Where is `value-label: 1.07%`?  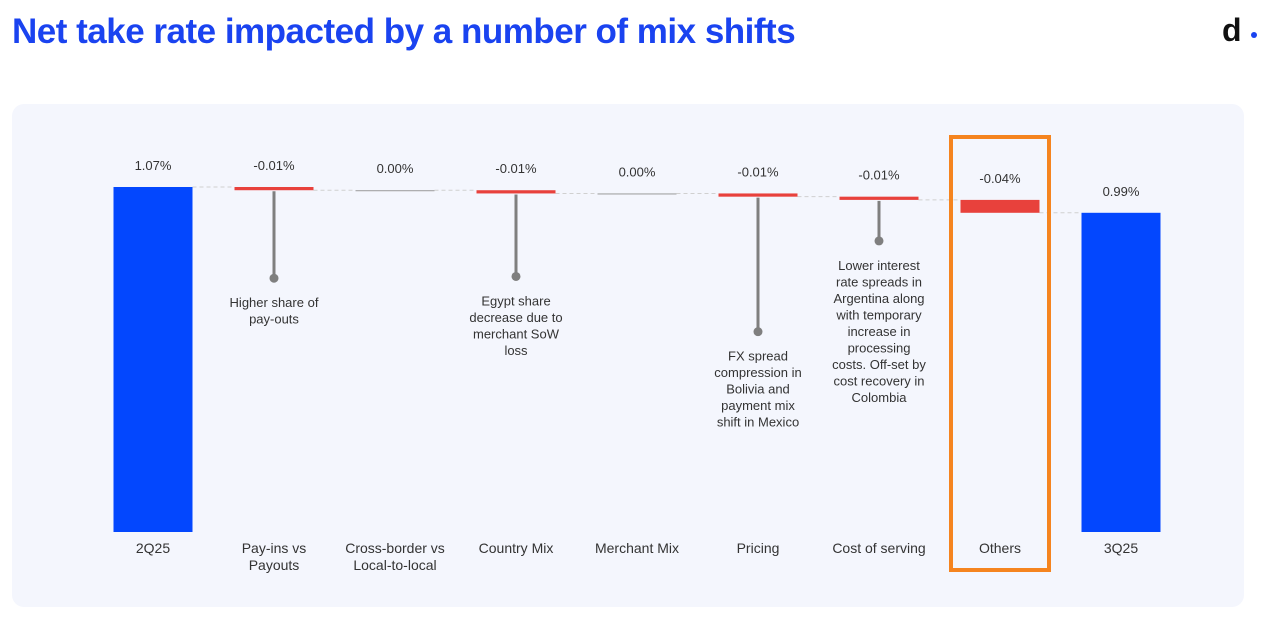
value-label: 1.07% is located at coordinates (153, 165).